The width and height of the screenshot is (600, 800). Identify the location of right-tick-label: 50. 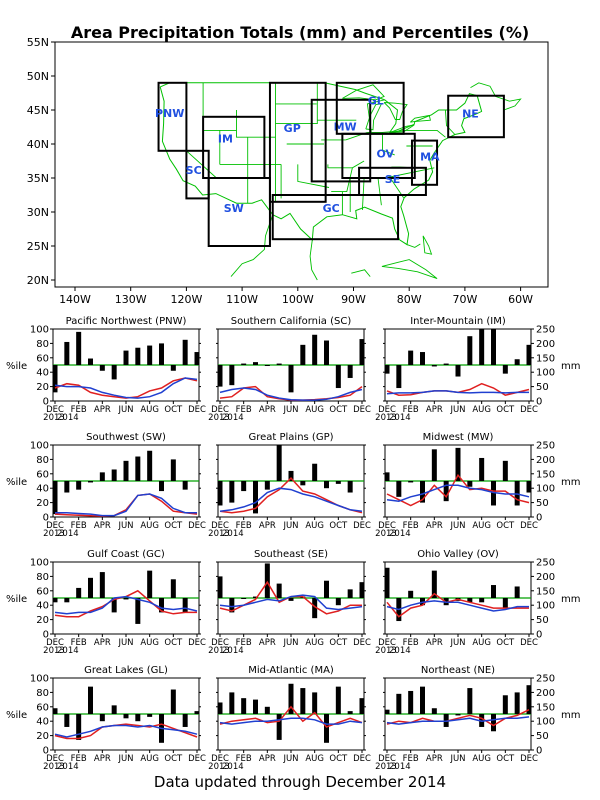
(542, 387).